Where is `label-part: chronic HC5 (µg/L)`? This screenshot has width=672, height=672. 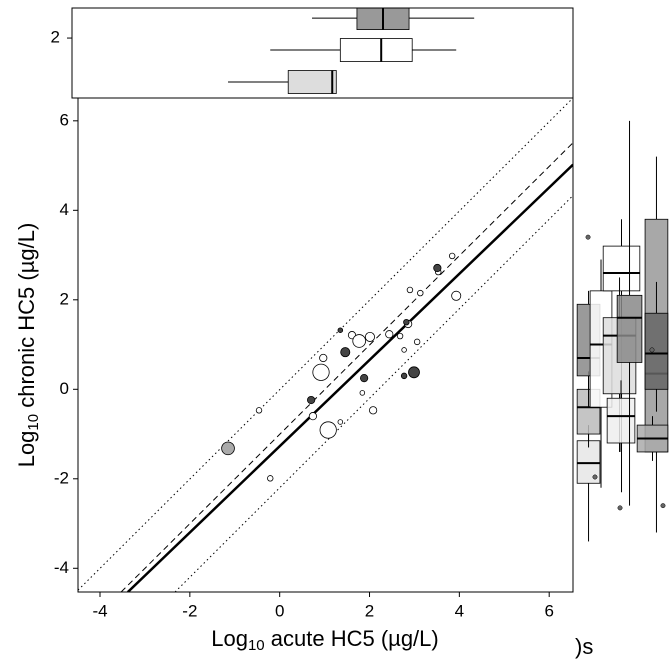 label-part: chronic HC5 (µg/L) is located at coordinates (26, 318).